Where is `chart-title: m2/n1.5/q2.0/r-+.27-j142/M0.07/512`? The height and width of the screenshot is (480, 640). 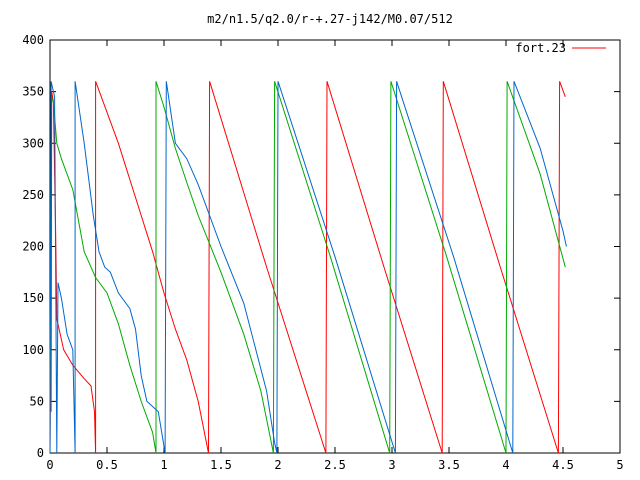 chart-title: m2/n1.5/q2.0/r-+.27-j142/M0.07/512 is located at coordinates (330, 19).